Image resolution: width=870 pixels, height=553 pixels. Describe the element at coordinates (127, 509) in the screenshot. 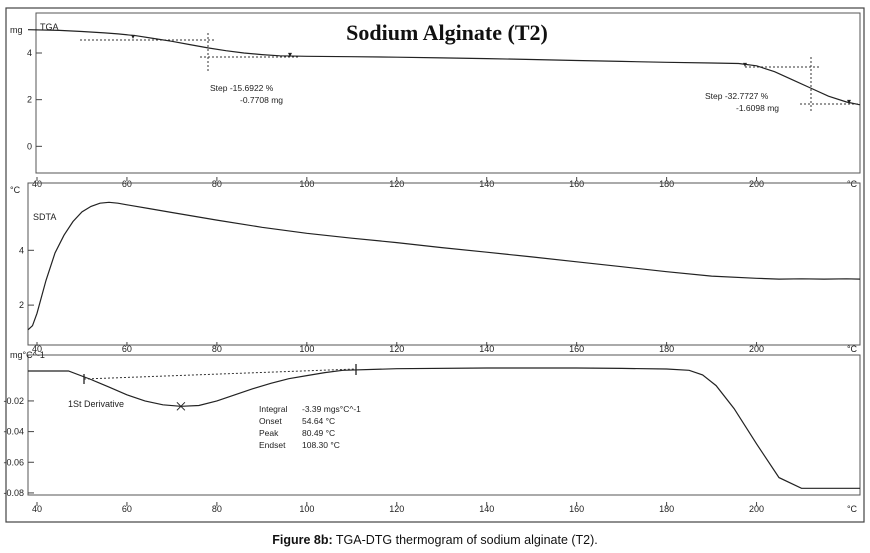

I see `dtg-x-tick-label: 60` at that location.